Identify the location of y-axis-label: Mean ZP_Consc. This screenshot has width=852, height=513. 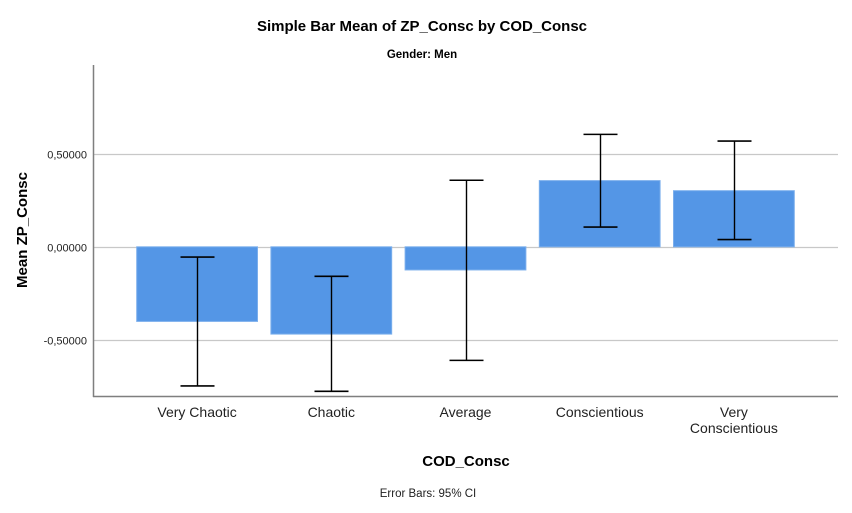
(22, 230).